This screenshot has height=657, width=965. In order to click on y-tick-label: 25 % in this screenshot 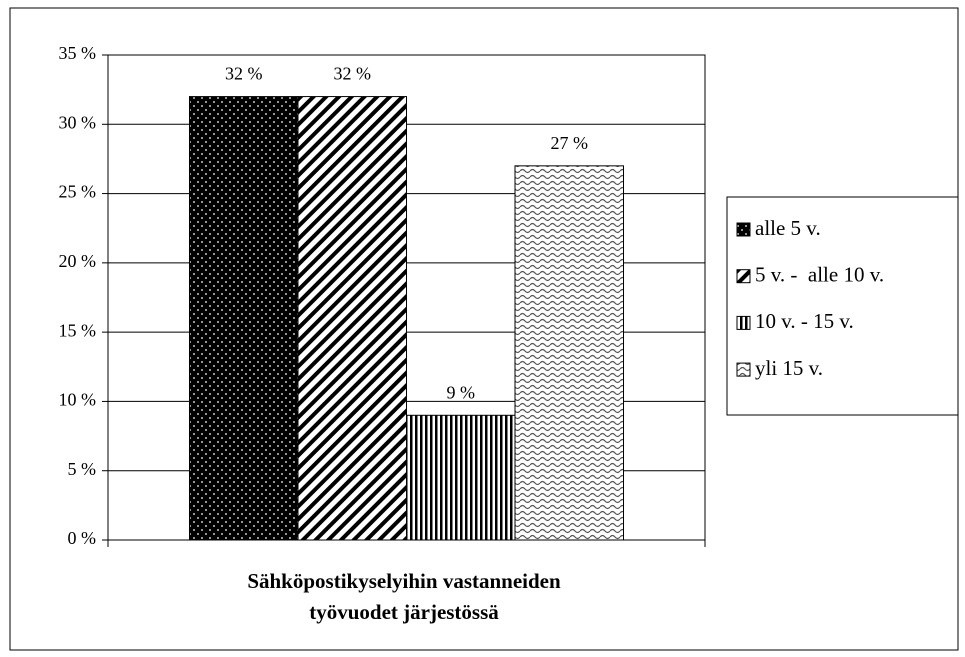, I will do `click(78, 192)`.